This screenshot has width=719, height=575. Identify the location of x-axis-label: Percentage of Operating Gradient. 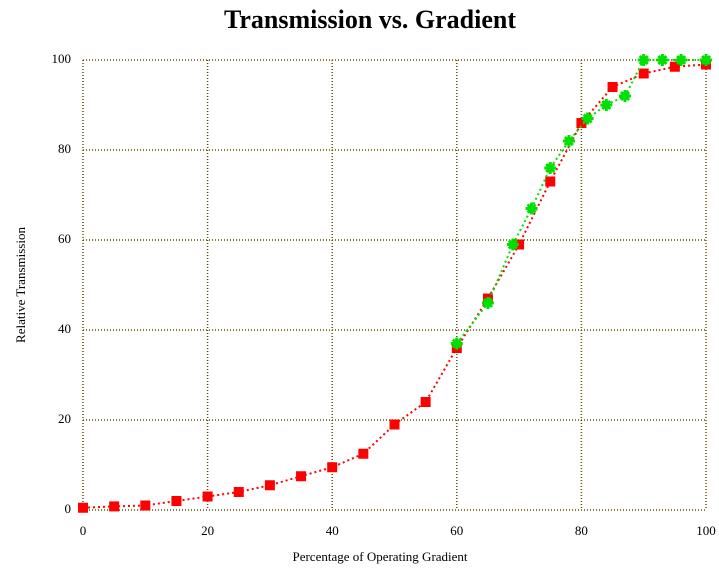
(379, 556).